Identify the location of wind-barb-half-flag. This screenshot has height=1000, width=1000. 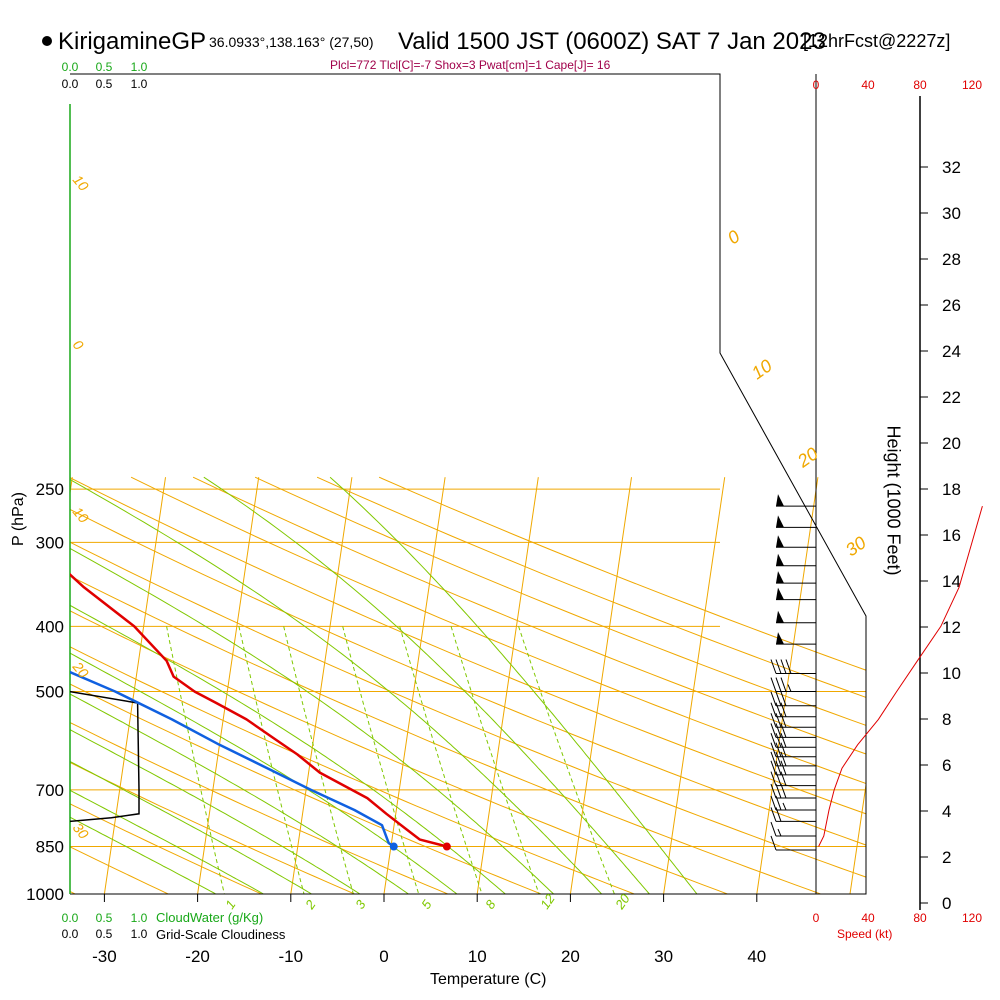
(789, 688).